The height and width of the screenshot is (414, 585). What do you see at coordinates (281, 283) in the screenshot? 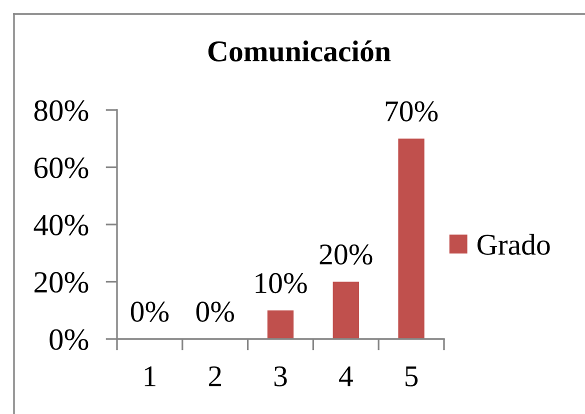
I see `data-label: 10%` at bounding box center [281, 283].